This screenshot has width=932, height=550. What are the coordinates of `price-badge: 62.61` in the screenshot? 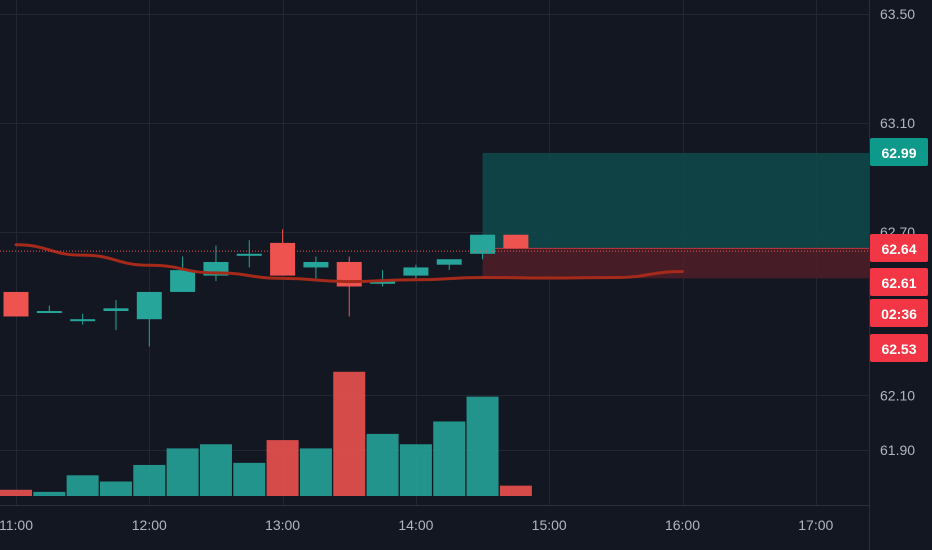 It's located at (899, 282).